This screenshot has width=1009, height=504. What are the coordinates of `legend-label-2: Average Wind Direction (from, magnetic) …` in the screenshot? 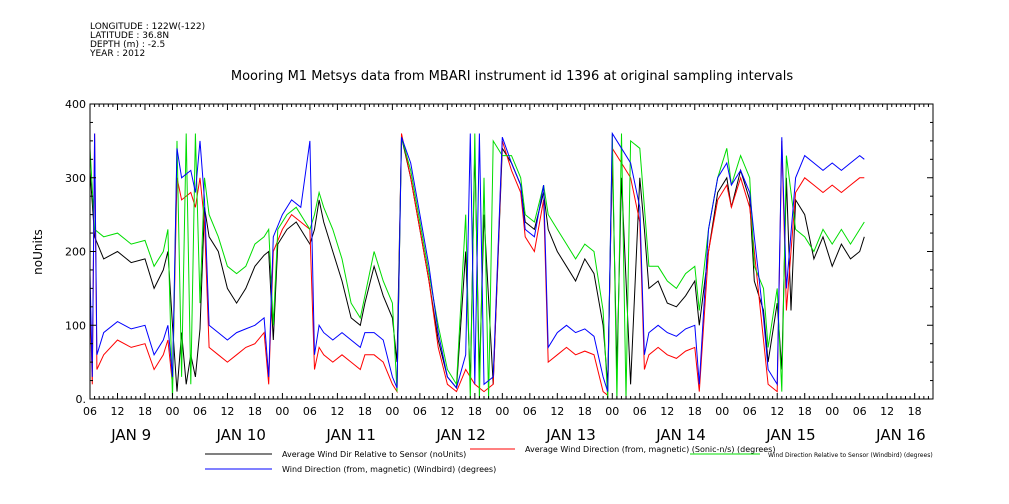 It's located at (650, 449).